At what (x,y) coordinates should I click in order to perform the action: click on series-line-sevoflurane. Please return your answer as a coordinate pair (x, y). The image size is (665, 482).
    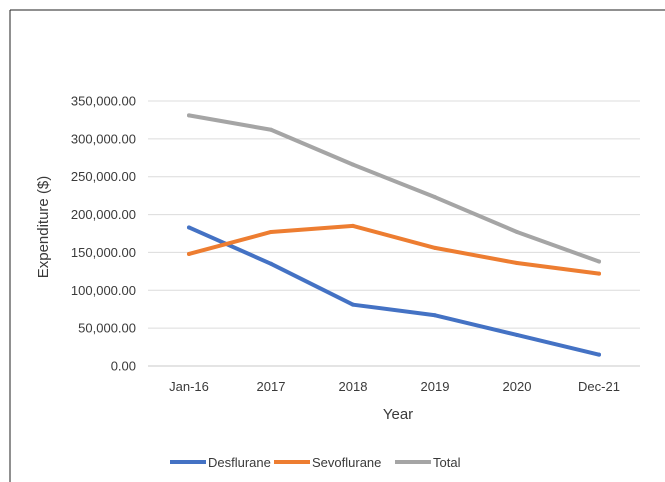
    Looking at the image, I should click on (394, 249).